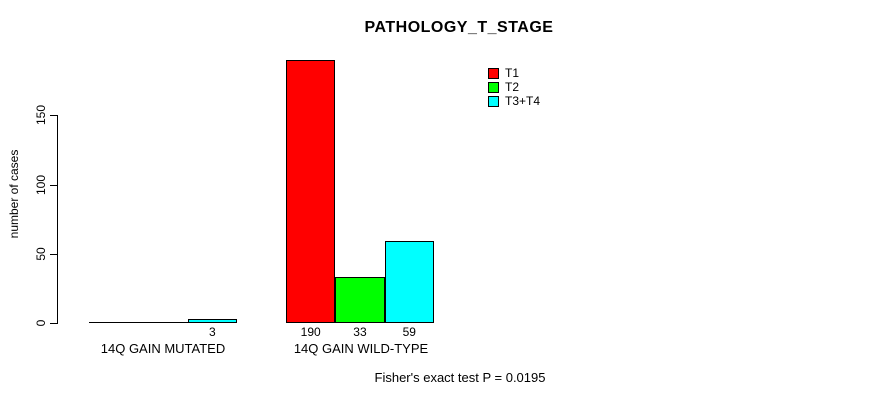 This screenshot has height=400, width=890. I want to click on chart-title: PATHOLOGY_T_STAGE, so click(459, 27).